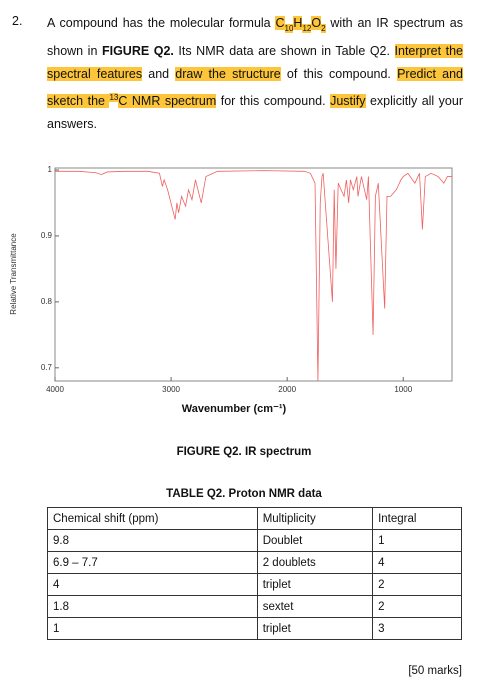 This screenshot has width=488, height=687. I want to click on table-caption: TABLE Q2. Proton NMR data, so click(244, 494).